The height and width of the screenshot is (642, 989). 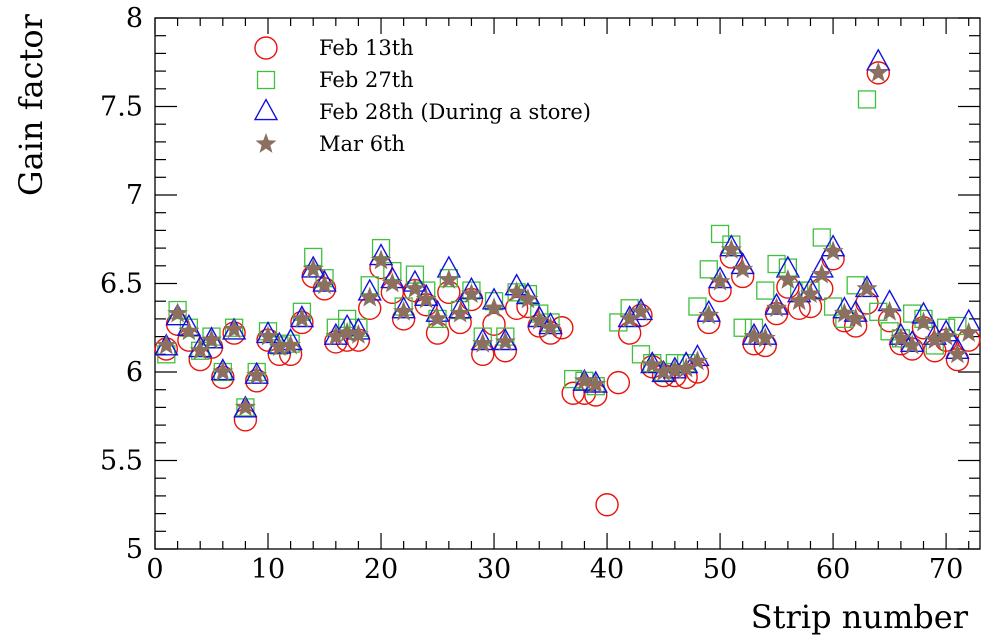 I want to click on legend-label: Feb 13th, so click(x=366, y=48).